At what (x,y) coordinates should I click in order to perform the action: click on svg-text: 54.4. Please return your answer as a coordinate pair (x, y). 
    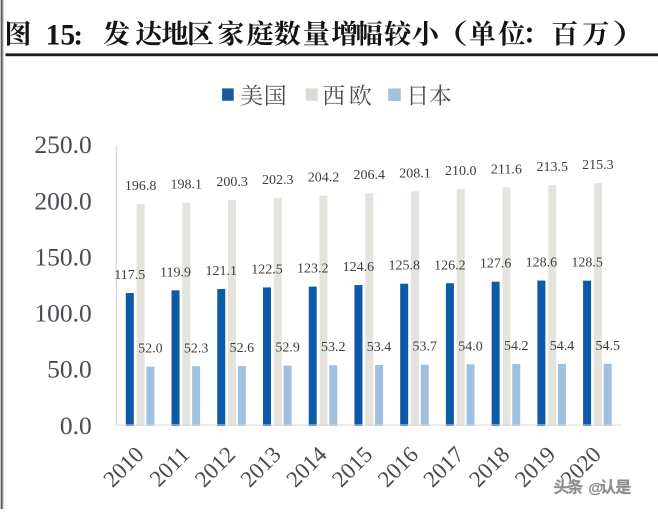
    Looking at the image, I should click on (562, 346).